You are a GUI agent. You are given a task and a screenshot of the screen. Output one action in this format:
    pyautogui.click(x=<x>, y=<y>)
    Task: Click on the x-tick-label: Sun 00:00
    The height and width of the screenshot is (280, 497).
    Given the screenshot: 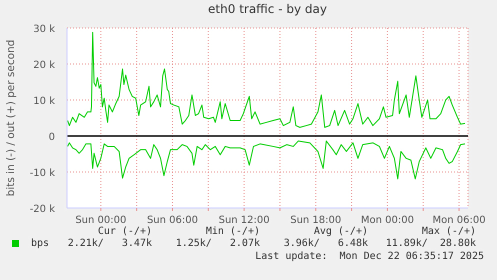 What is the action you would take?
    pyautogui.click(x=100, y=220)
    